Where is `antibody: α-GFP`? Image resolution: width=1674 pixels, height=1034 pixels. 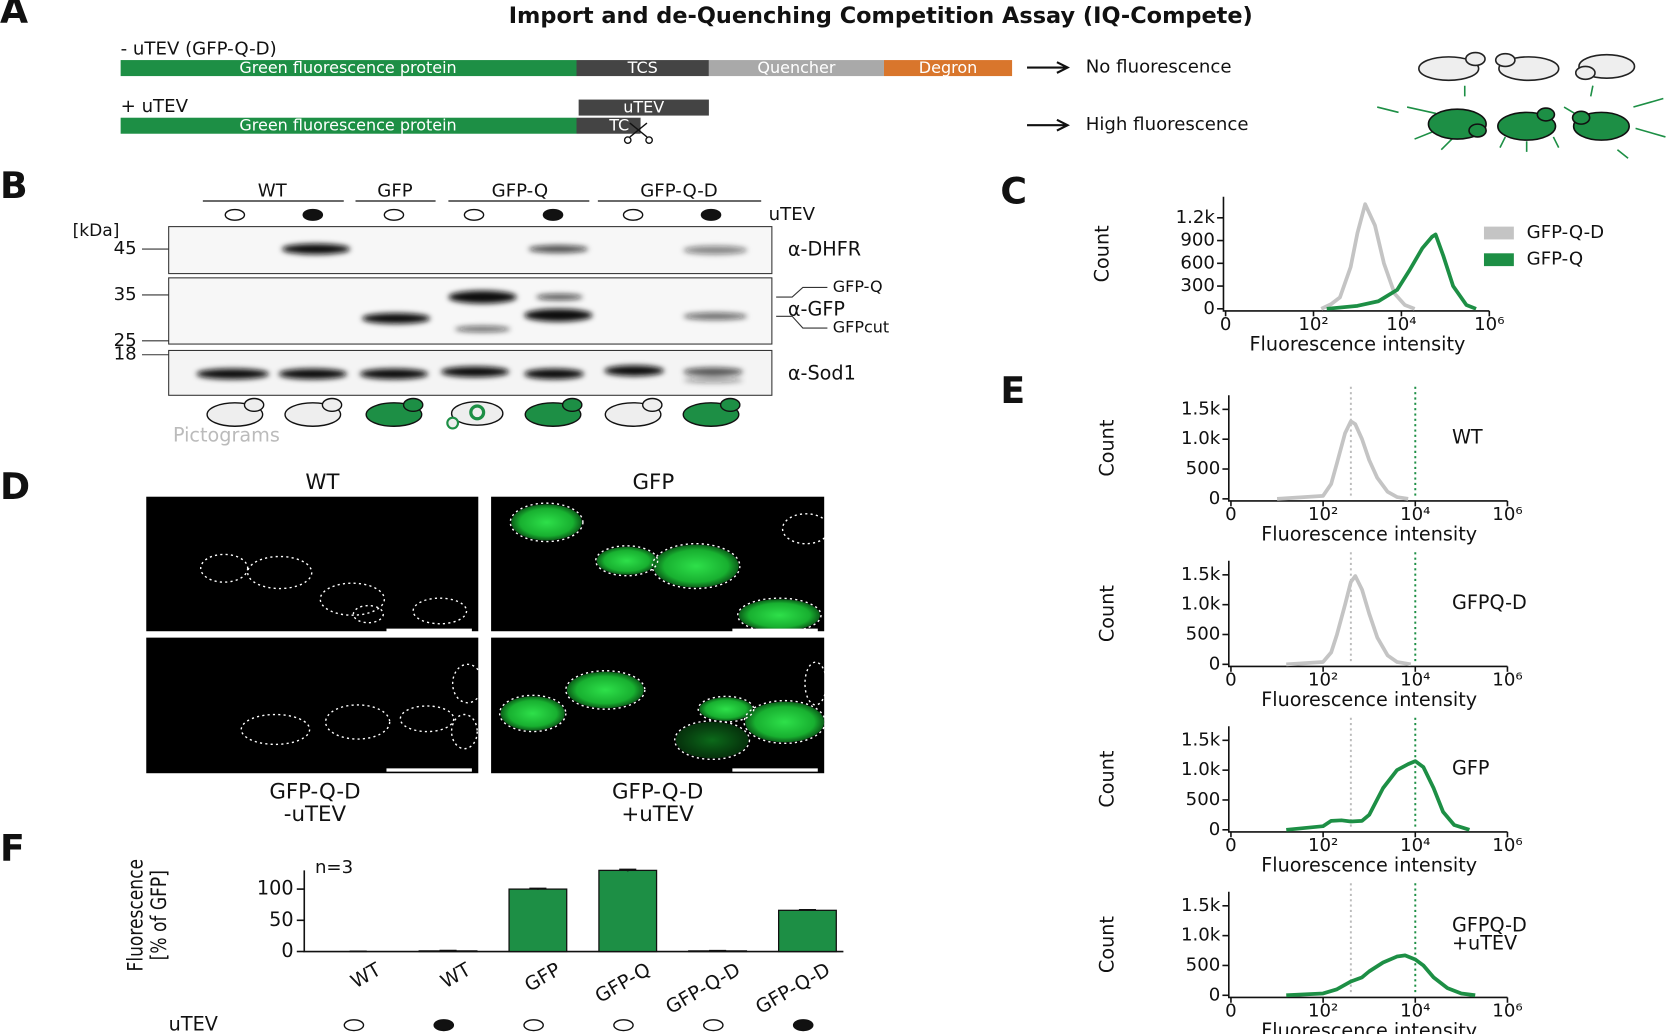
antibody: α-GFP is located at coordinates (816, 308).